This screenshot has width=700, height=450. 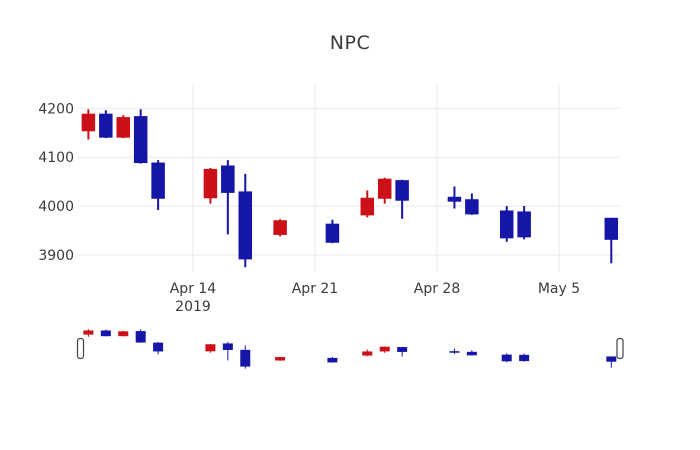 I want to click on y-tick-label-4100: 4100, so click(x=56, y=158).